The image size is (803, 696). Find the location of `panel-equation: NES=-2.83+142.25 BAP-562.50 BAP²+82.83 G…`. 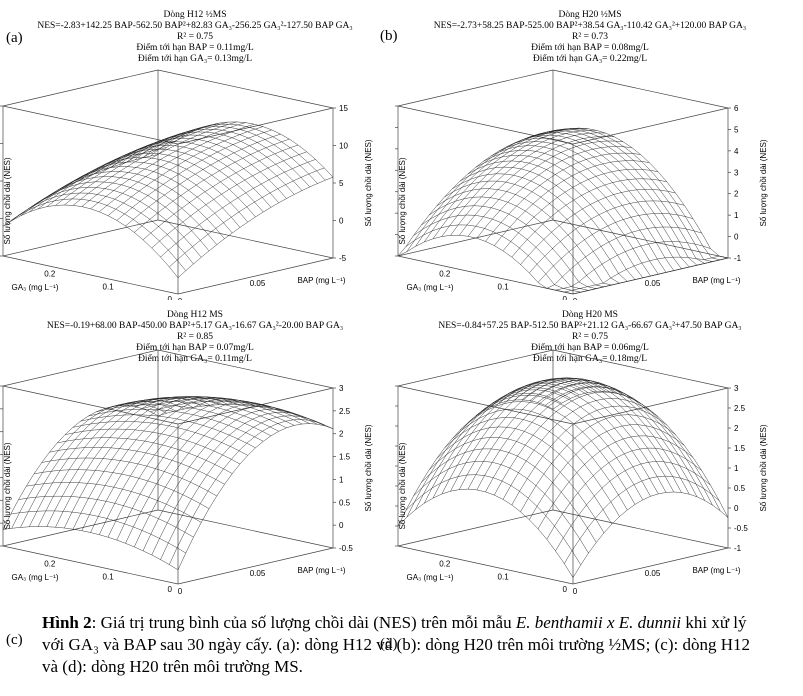

panel-equation: NES=-2.83+142.25 BAP-562.50 BAP²+82.83 G… is located at coordinates (195, 26).